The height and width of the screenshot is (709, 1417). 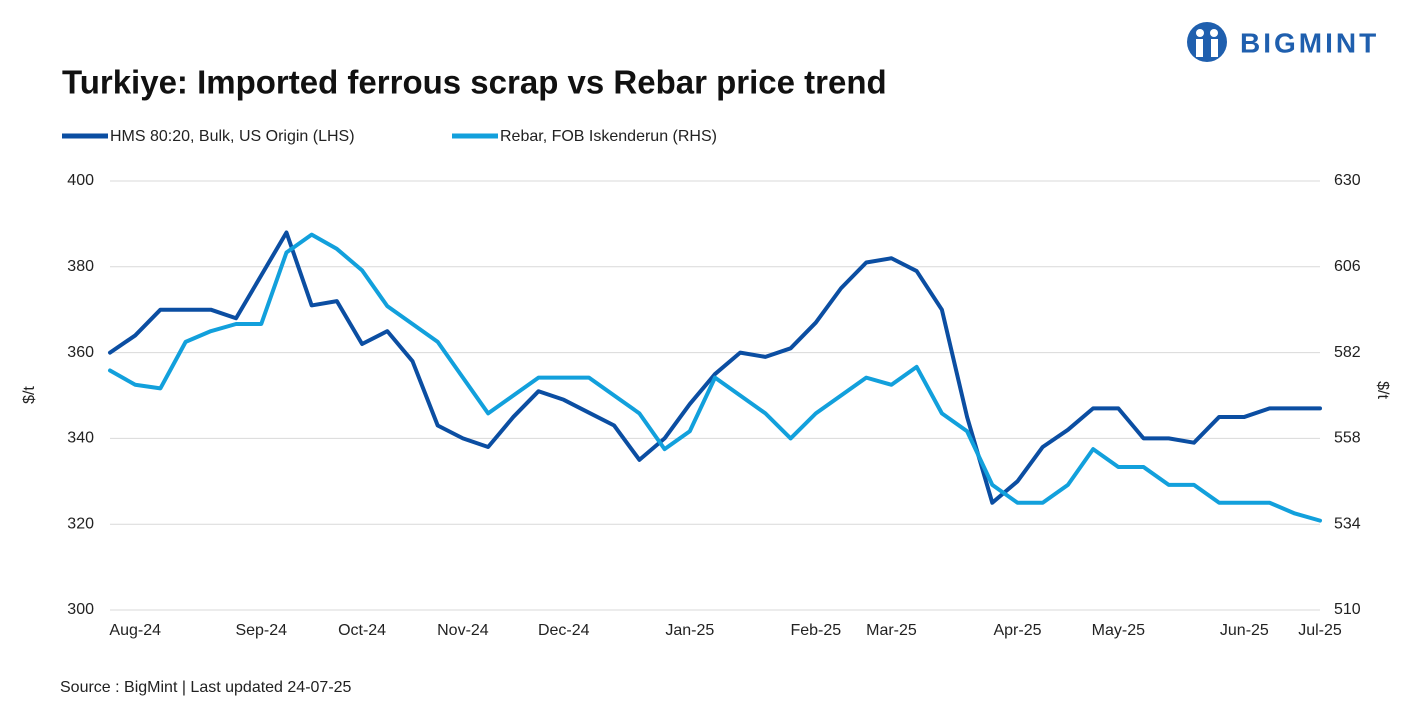 I want to click on x-tick-label: Feb-25, so click(x=815, y=630).